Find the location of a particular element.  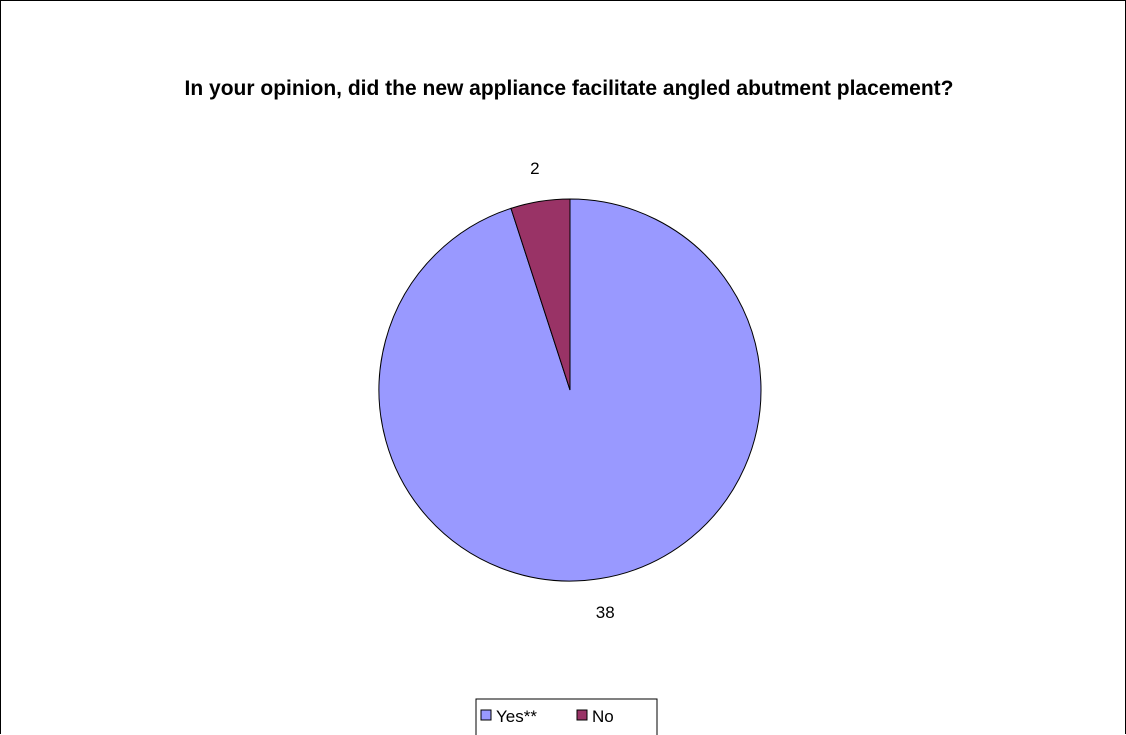

data-label-no: 2 is located at coordinates (534, 168).